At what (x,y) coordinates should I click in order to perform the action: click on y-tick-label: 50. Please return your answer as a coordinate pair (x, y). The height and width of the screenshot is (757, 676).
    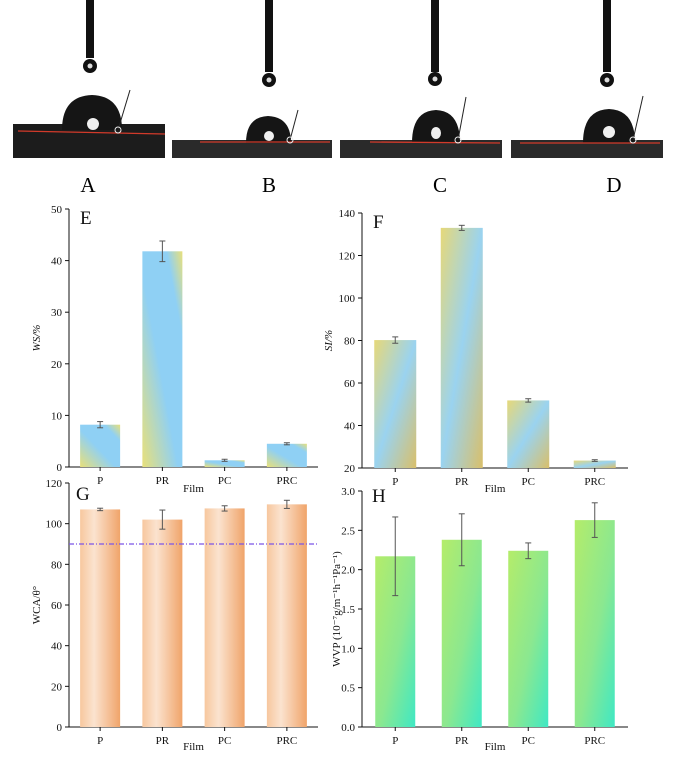
    Looking at the image, I should click on (57, 210).